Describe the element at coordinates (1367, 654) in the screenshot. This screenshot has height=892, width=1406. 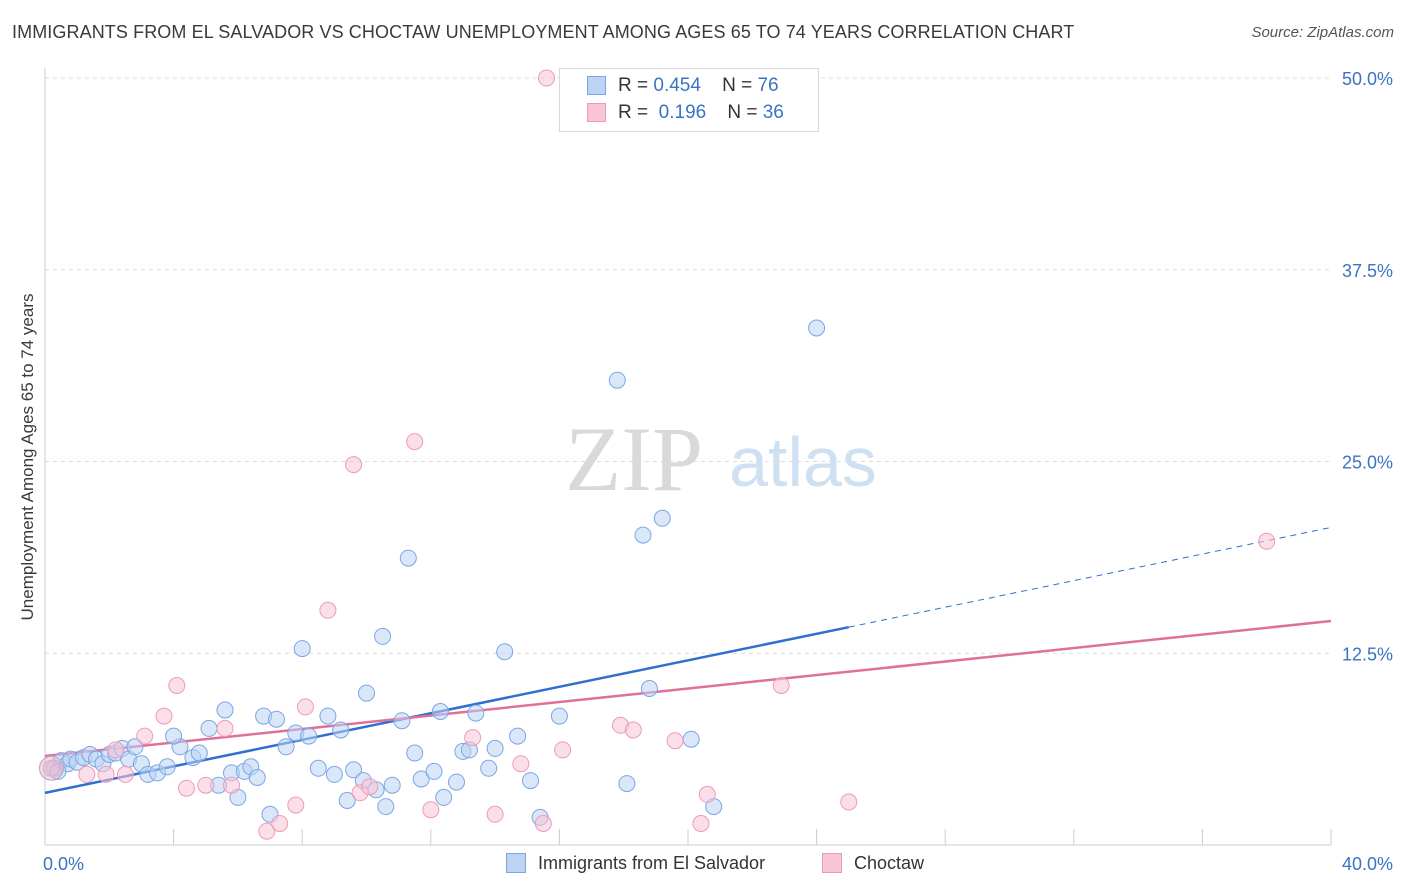
I see `y-tick-label: 12.5%` at that location.